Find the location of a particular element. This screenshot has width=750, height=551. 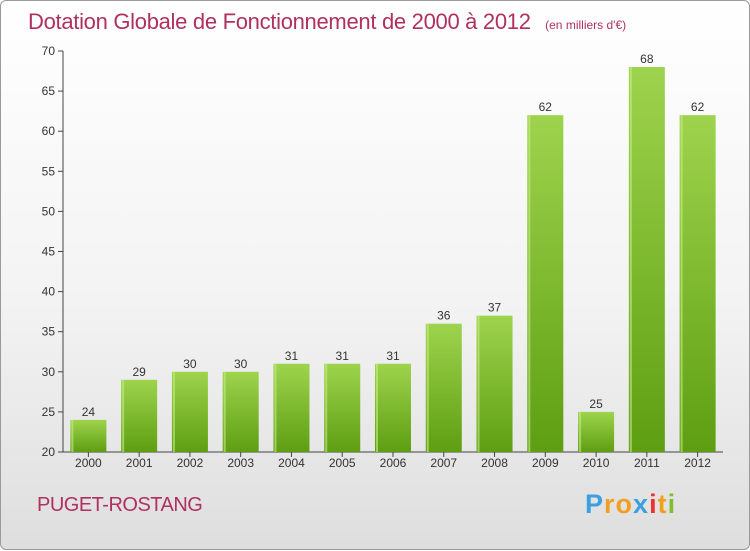

x-tick-label: 2010 is located at coordinates (596, 463).